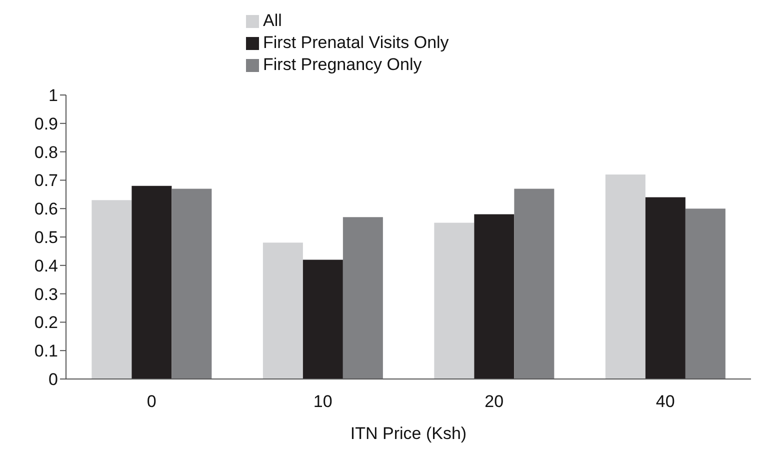  What do you see at coordinates (46, 351) in the screenshot?
I see `y-tick-label: 0.1` at bounding box center [46, 351].